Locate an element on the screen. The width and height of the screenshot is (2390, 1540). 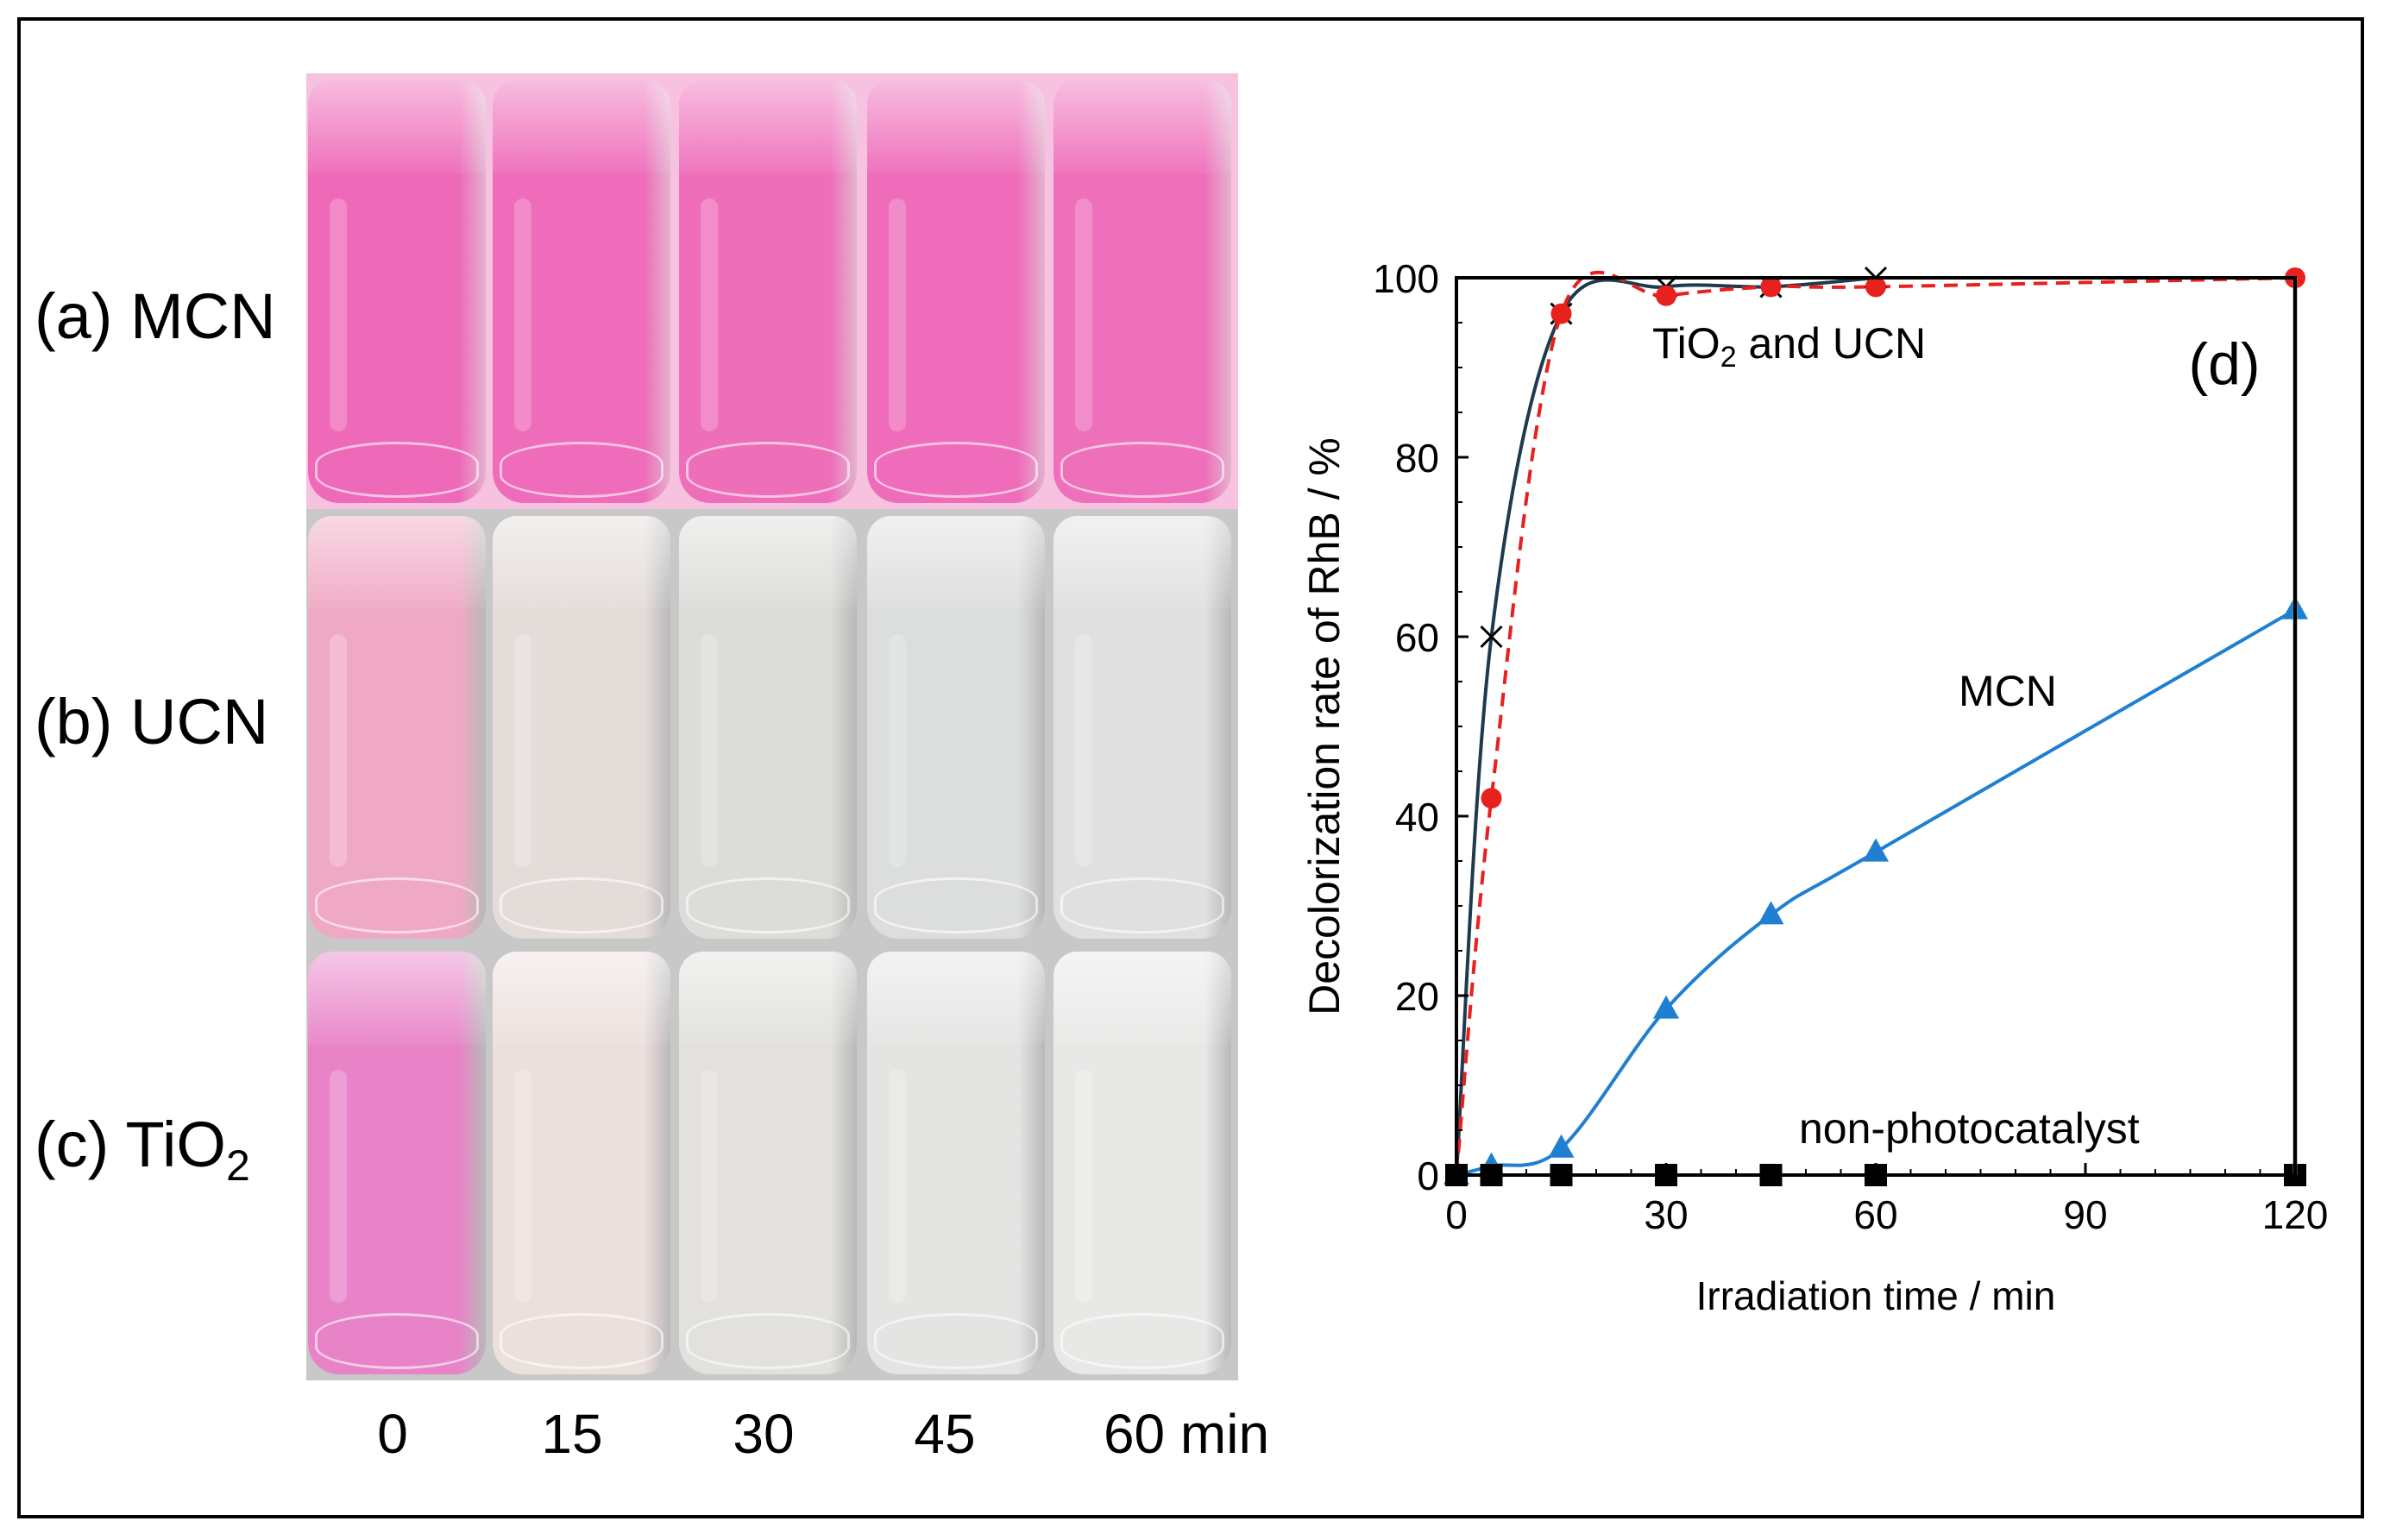
vial-row-ucn is located at coordinates (772, 727).